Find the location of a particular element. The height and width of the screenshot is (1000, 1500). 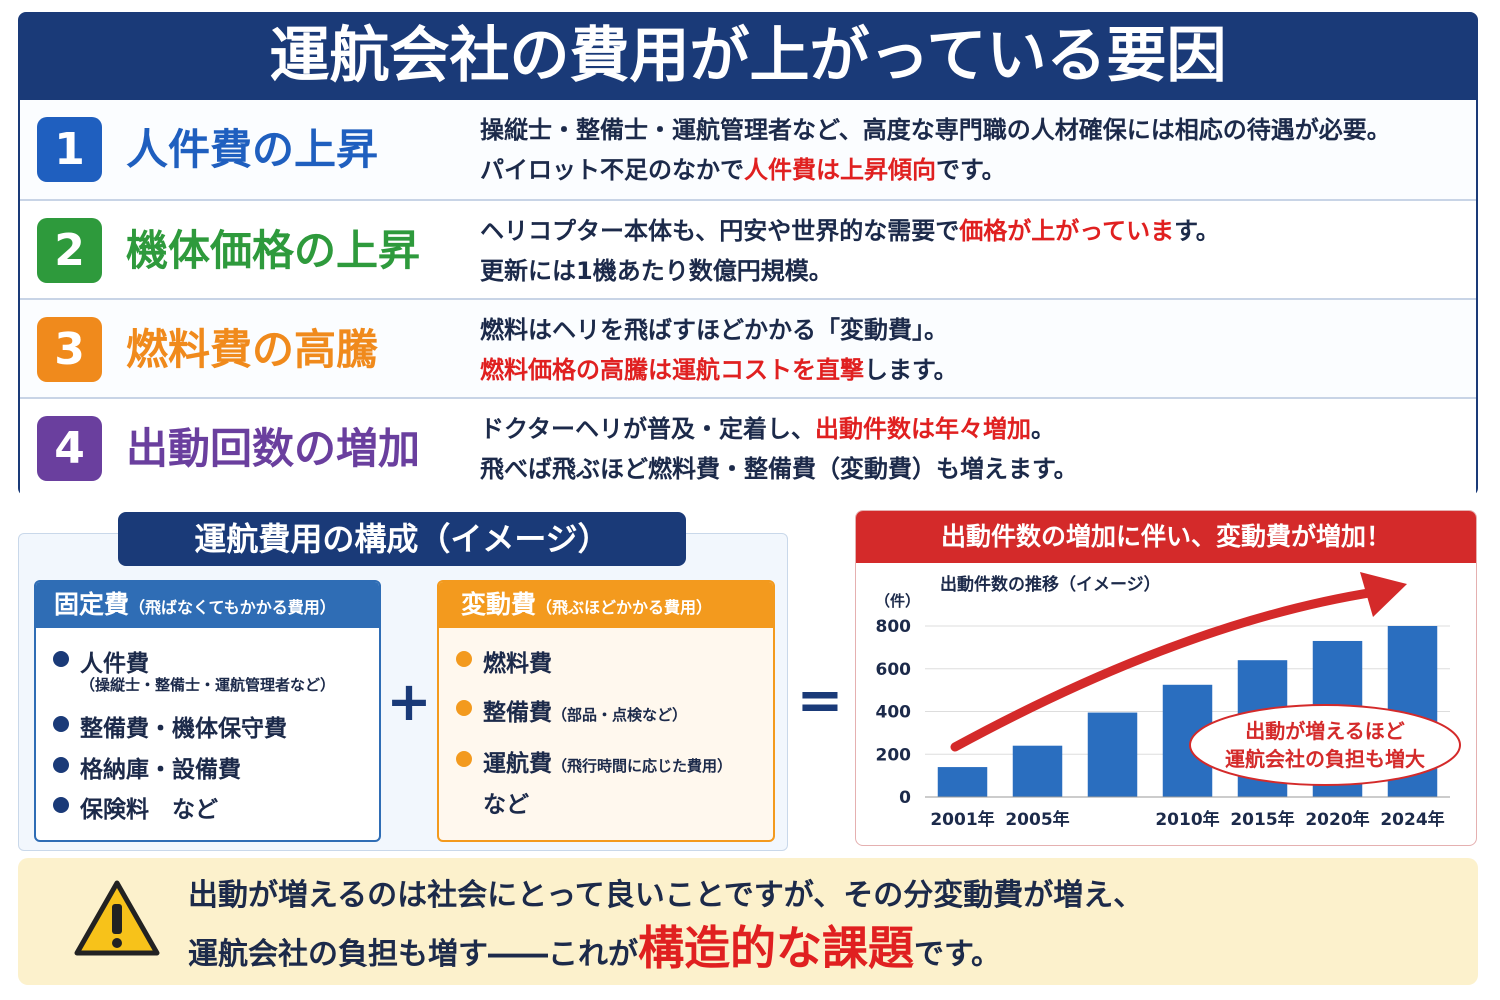

text-segment: 。 is located at coordinates (1043, 429).